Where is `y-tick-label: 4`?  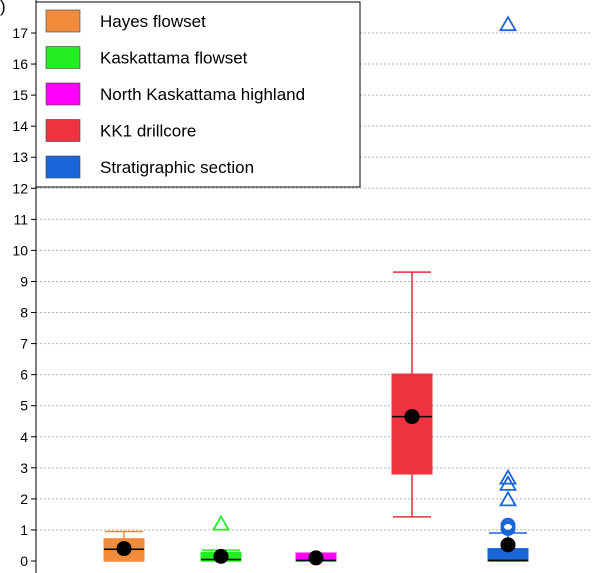
y-tick-label: 4 is located at coordinates (24, 437).